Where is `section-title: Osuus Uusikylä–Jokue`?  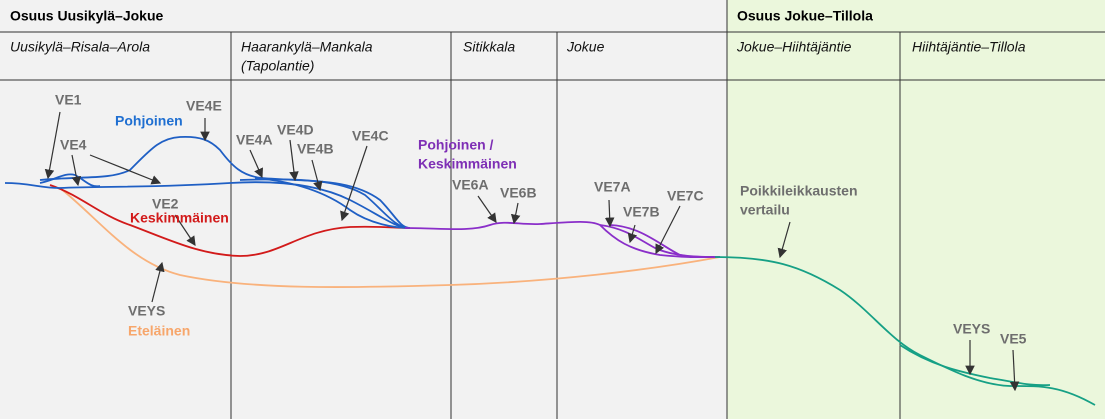 section-title: Osuus Uusikylä–Jokue is located at coordinates (87, 16).